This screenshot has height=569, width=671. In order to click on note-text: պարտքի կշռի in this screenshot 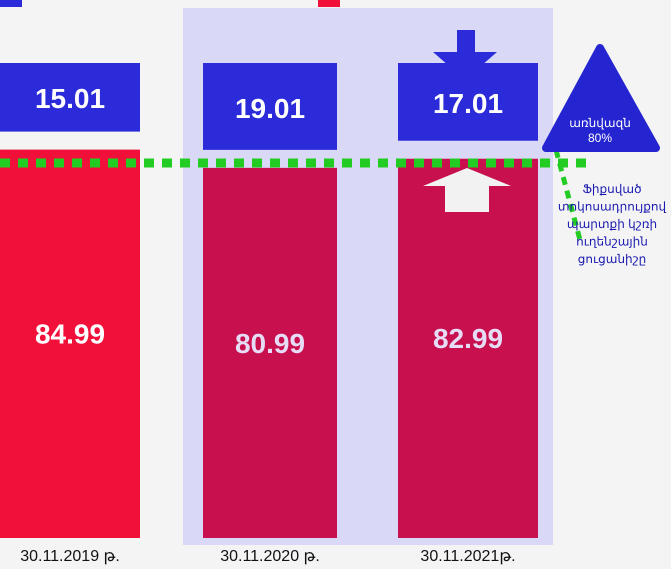, I will do `click(612, 224)`.